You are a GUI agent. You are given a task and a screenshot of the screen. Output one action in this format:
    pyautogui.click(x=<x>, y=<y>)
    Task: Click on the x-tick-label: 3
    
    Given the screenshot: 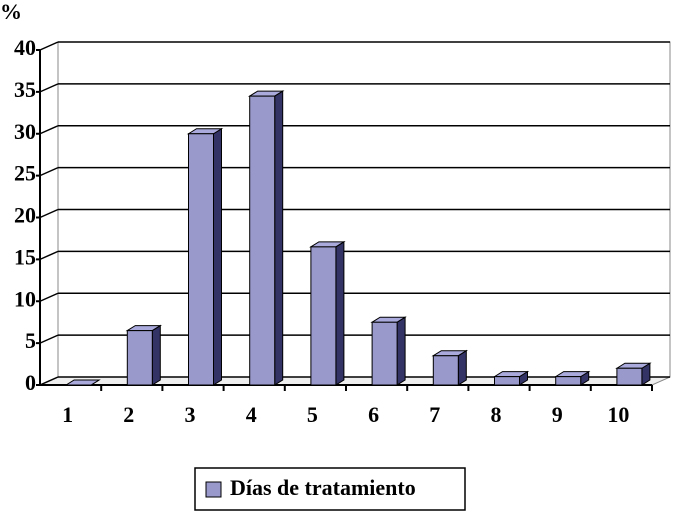 What is the action you would take?
    pyautogui.click(x=190, y=414)
    